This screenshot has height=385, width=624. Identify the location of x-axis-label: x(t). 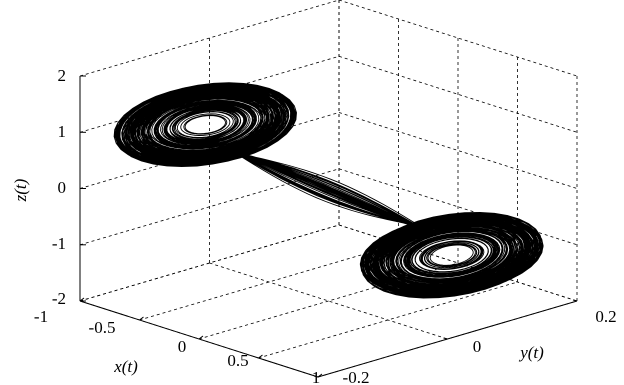
(125, 366).